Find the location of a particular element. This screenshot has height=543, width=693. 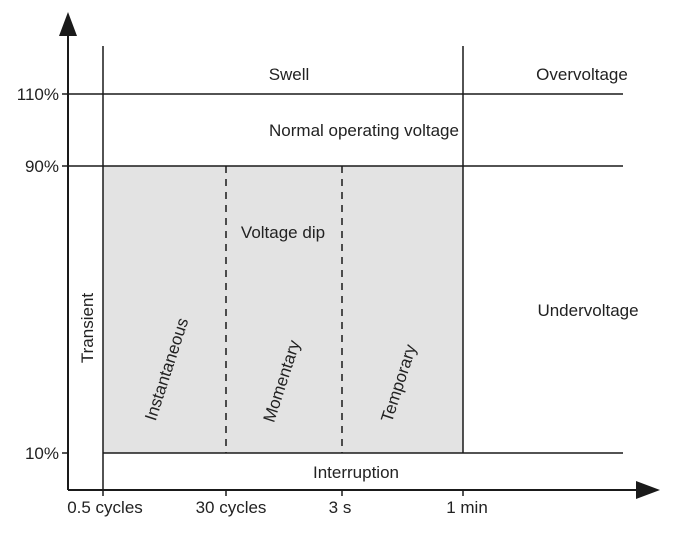

swell-label: Swell is located at coordinates (289, 74).